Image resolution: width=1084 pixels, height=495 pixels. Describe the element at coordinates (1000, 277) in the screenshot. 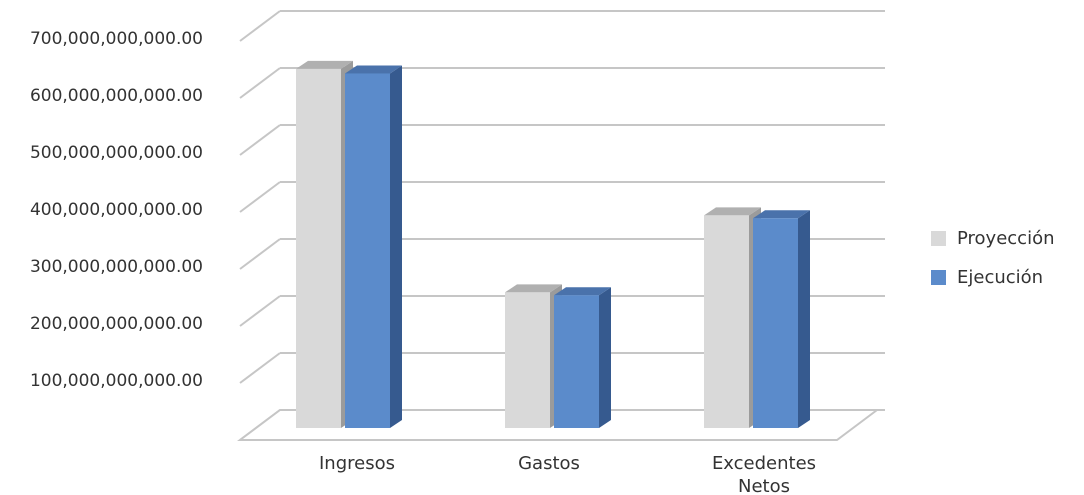

I see `legend-label: Ejecución` at that location.